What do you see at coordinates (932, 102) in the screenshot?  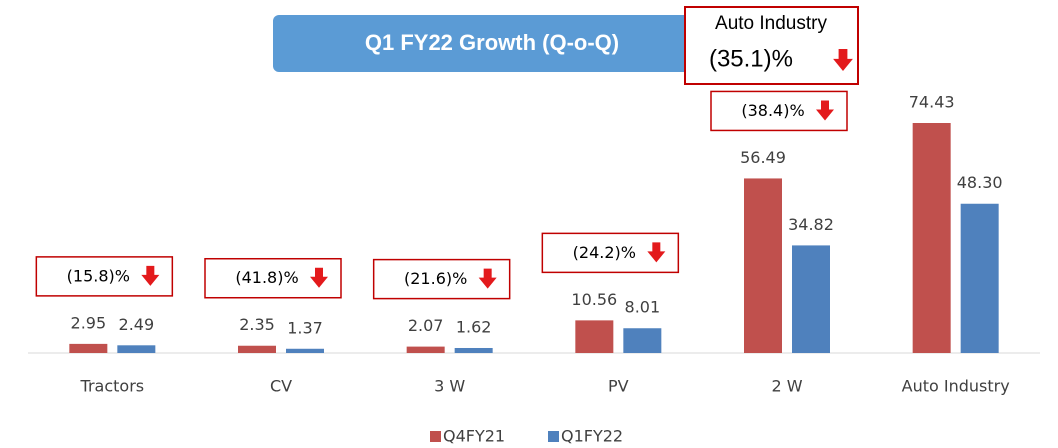 I see `value-label: 74.43` at bounding box center [932, 102].